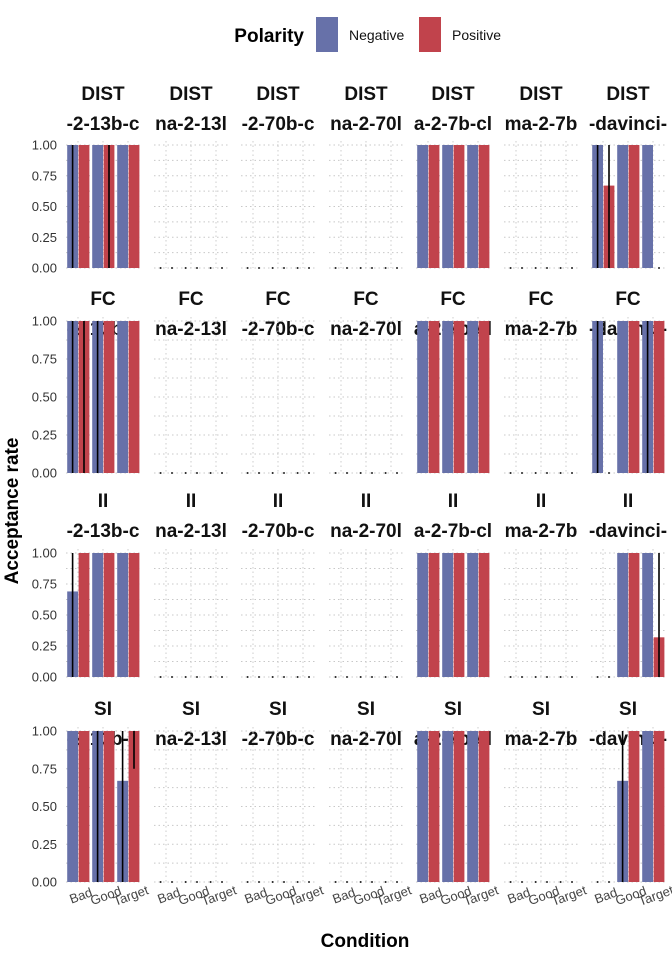 Image resolution: width=672 pixels, height=960 pixels. What do you see at coordinates (103, 584) in the screenshot?
I see `panel-ii-0: II -2-13b-c` at bounding box center [103, 584].